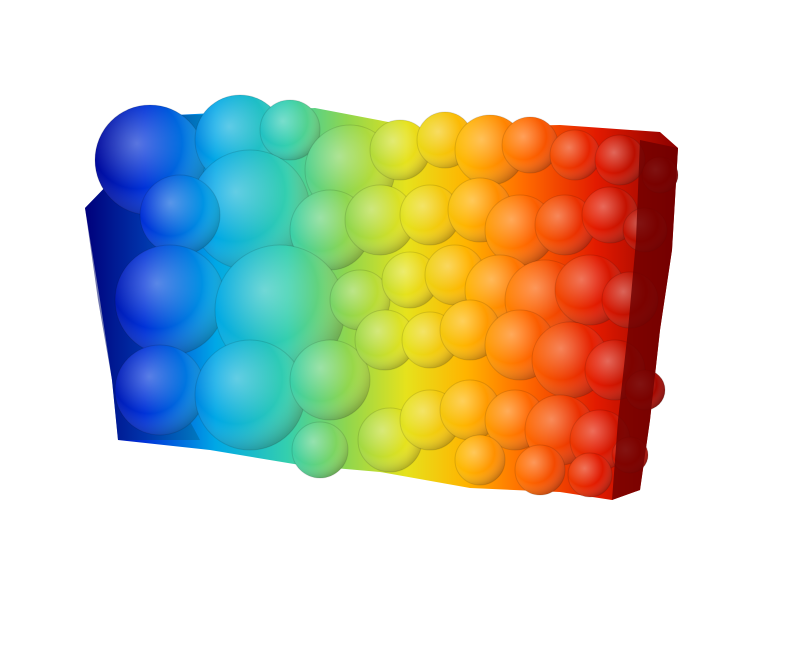 This screenshot has height=669, width=799. Describe the element at coordinates (645, 320) in the screenshot. I see `right-face` at that location.